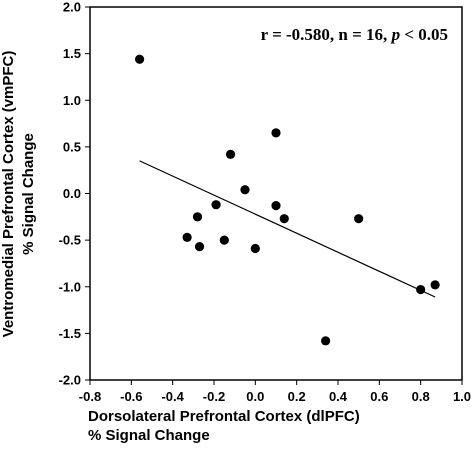 The image size is (474, 465). Describe the element at coordinates (8, 194) in the screenshot. I see `y-axis-title-line-1: Ventromedial Prefrontal Cortex (vmPFC)` at that location.